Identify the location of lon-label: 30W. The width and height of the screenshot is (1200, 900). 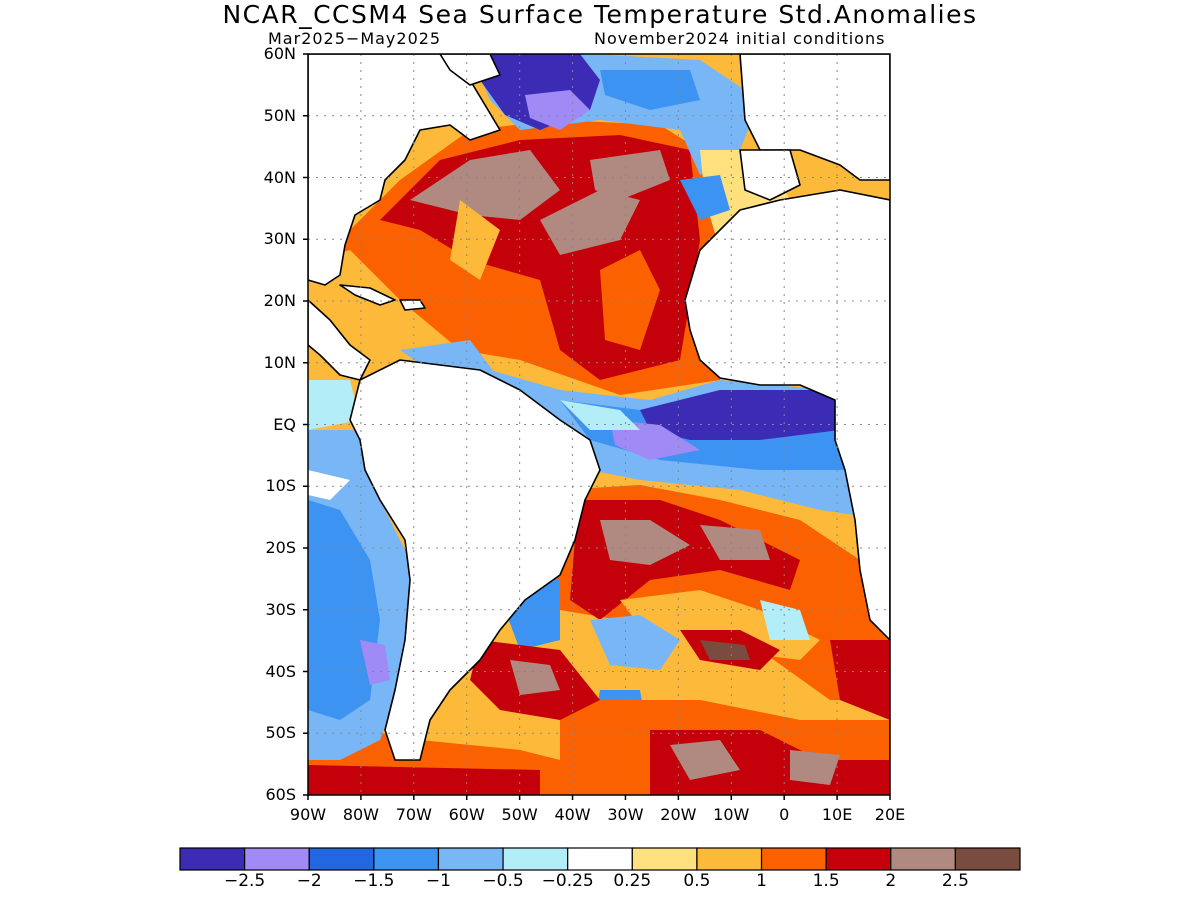
(625, 814).